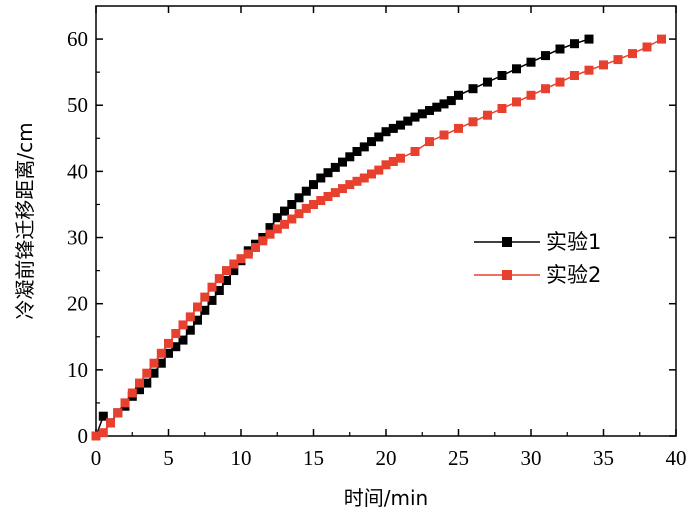 Image resolution: width=700 pixels, height=519 pixels. What do you see at coordinates (537, 275) in the screenshot?
I see `legend-item-series-2: 实验2` at bounding box center [537, 275].